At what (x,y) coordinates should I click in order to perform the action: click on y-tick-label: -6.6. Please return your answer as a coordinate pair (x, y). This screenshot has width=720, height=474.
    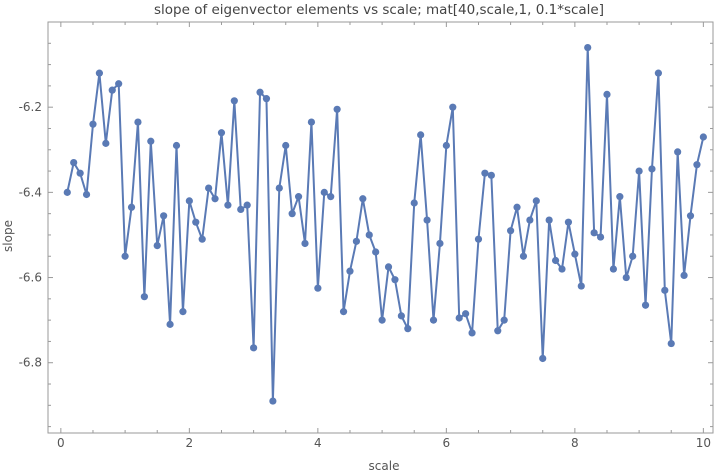
    Looking at the image, I should click on (30, 278).